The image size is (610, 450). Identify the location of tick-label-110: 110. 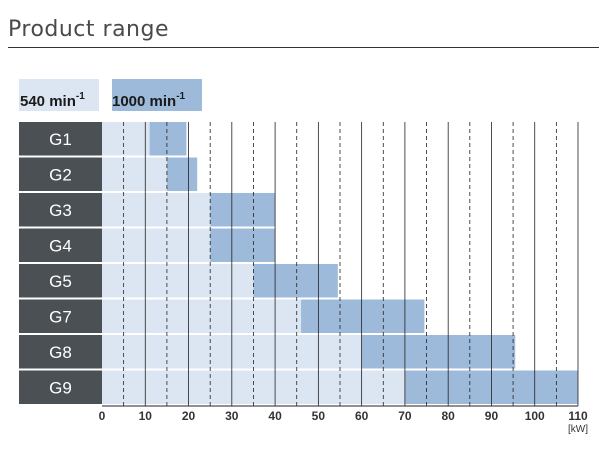
(578, 416).